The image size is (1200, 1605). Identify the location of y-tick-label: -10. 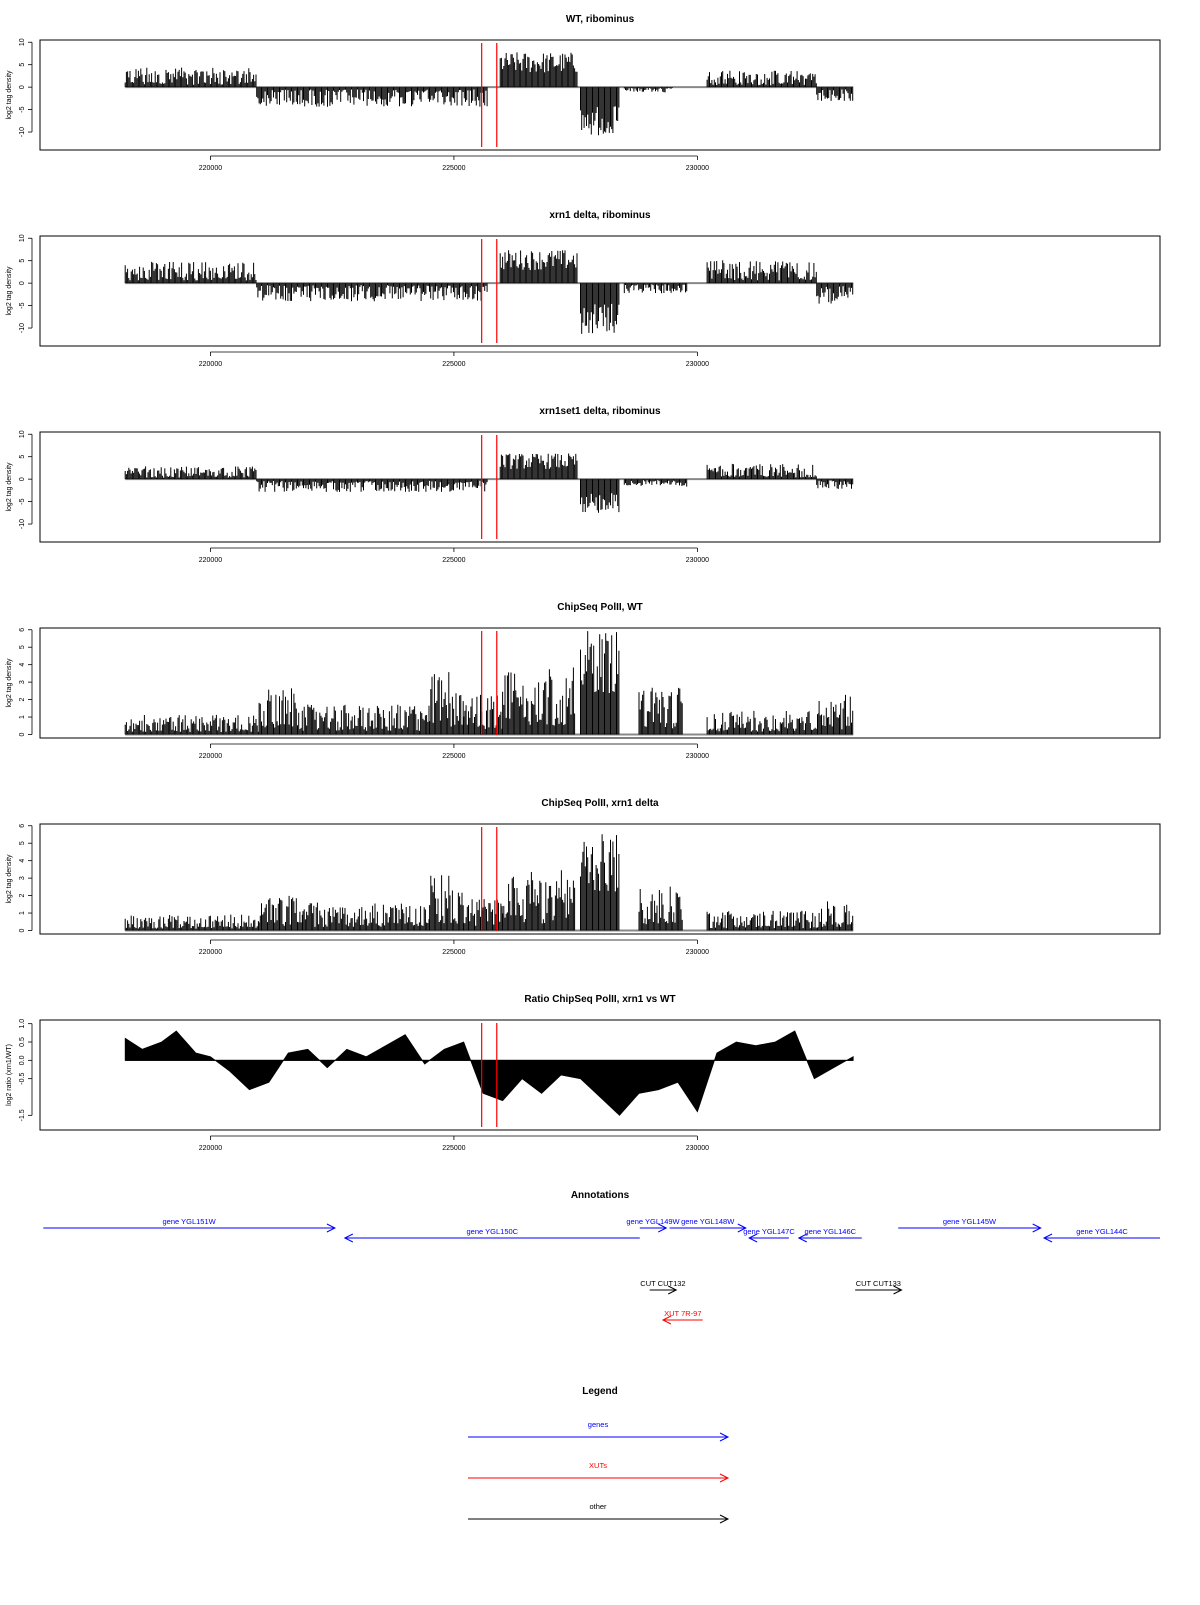
(22, 132).